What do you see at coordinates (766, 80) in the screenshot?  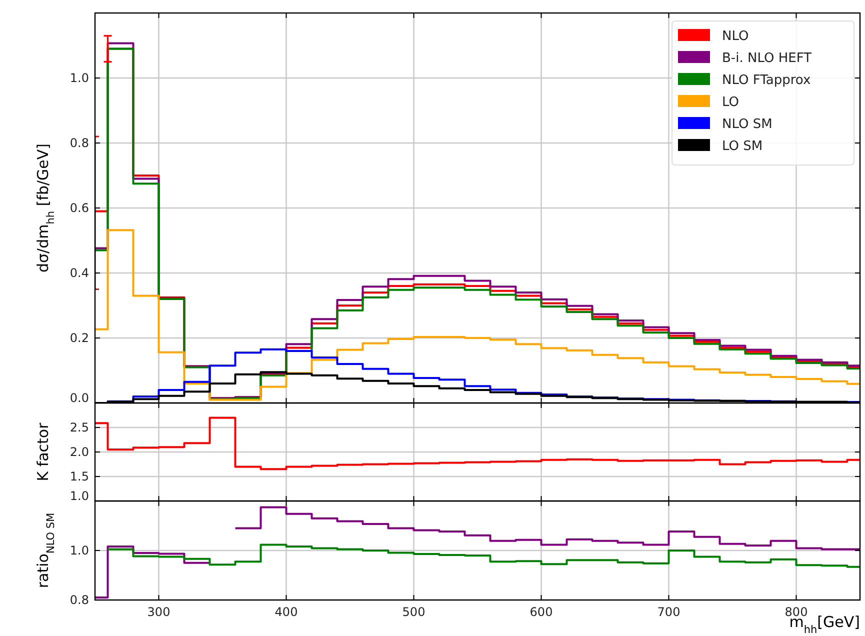 I see `legend-label: NLO FTapprox` at bounding box center [766, 80].